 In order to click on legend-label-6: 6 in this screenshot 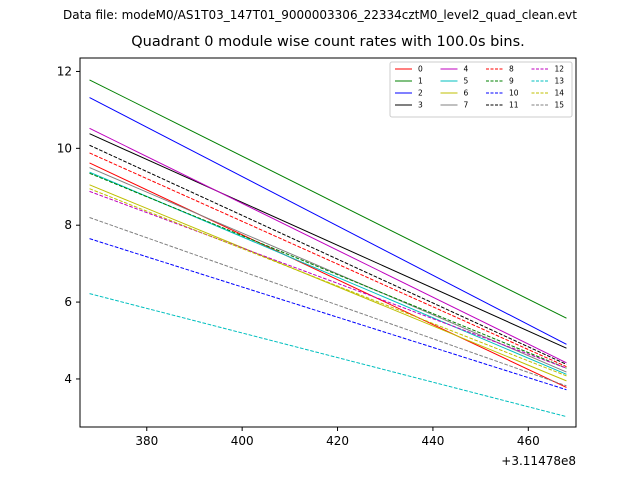, I will do `click(466, 93)`.